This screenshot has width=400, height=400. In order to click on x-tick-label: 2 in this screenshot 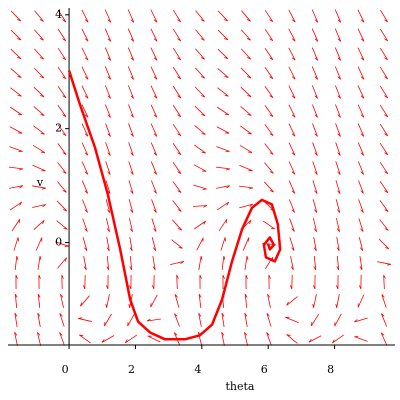, I will do `click(131, 369)`.